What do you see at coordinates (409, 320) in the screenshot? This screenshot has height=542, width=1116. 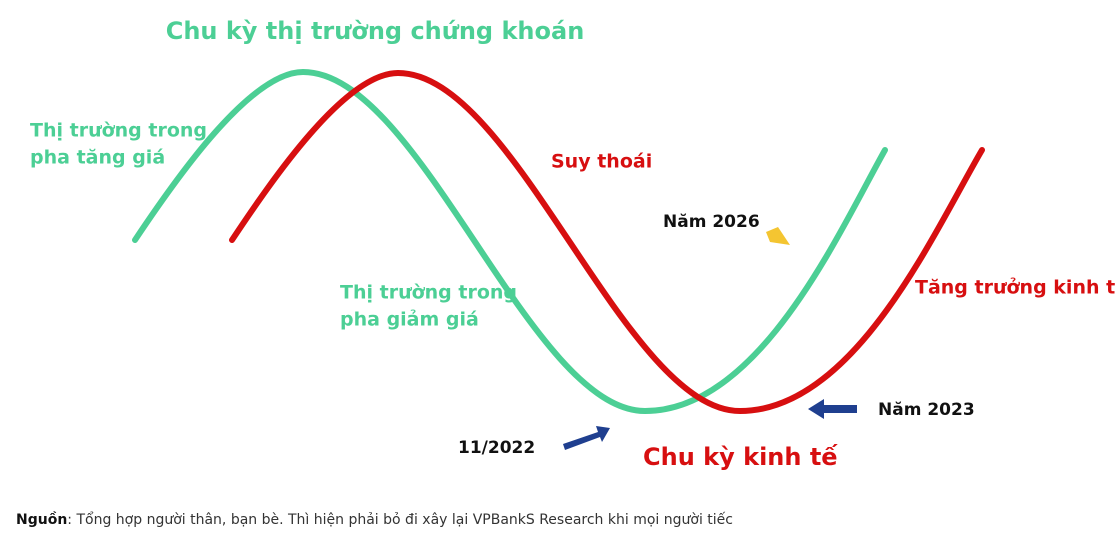 I see `bear-label: pha giảm giá` at bounding box center [409, 320].